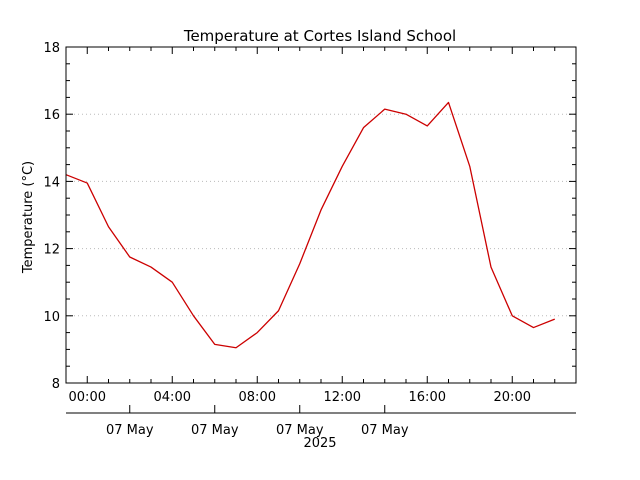 This screenshot has height=480, width=640. I want to click on y-tick-label: 10, so click(51, 317).